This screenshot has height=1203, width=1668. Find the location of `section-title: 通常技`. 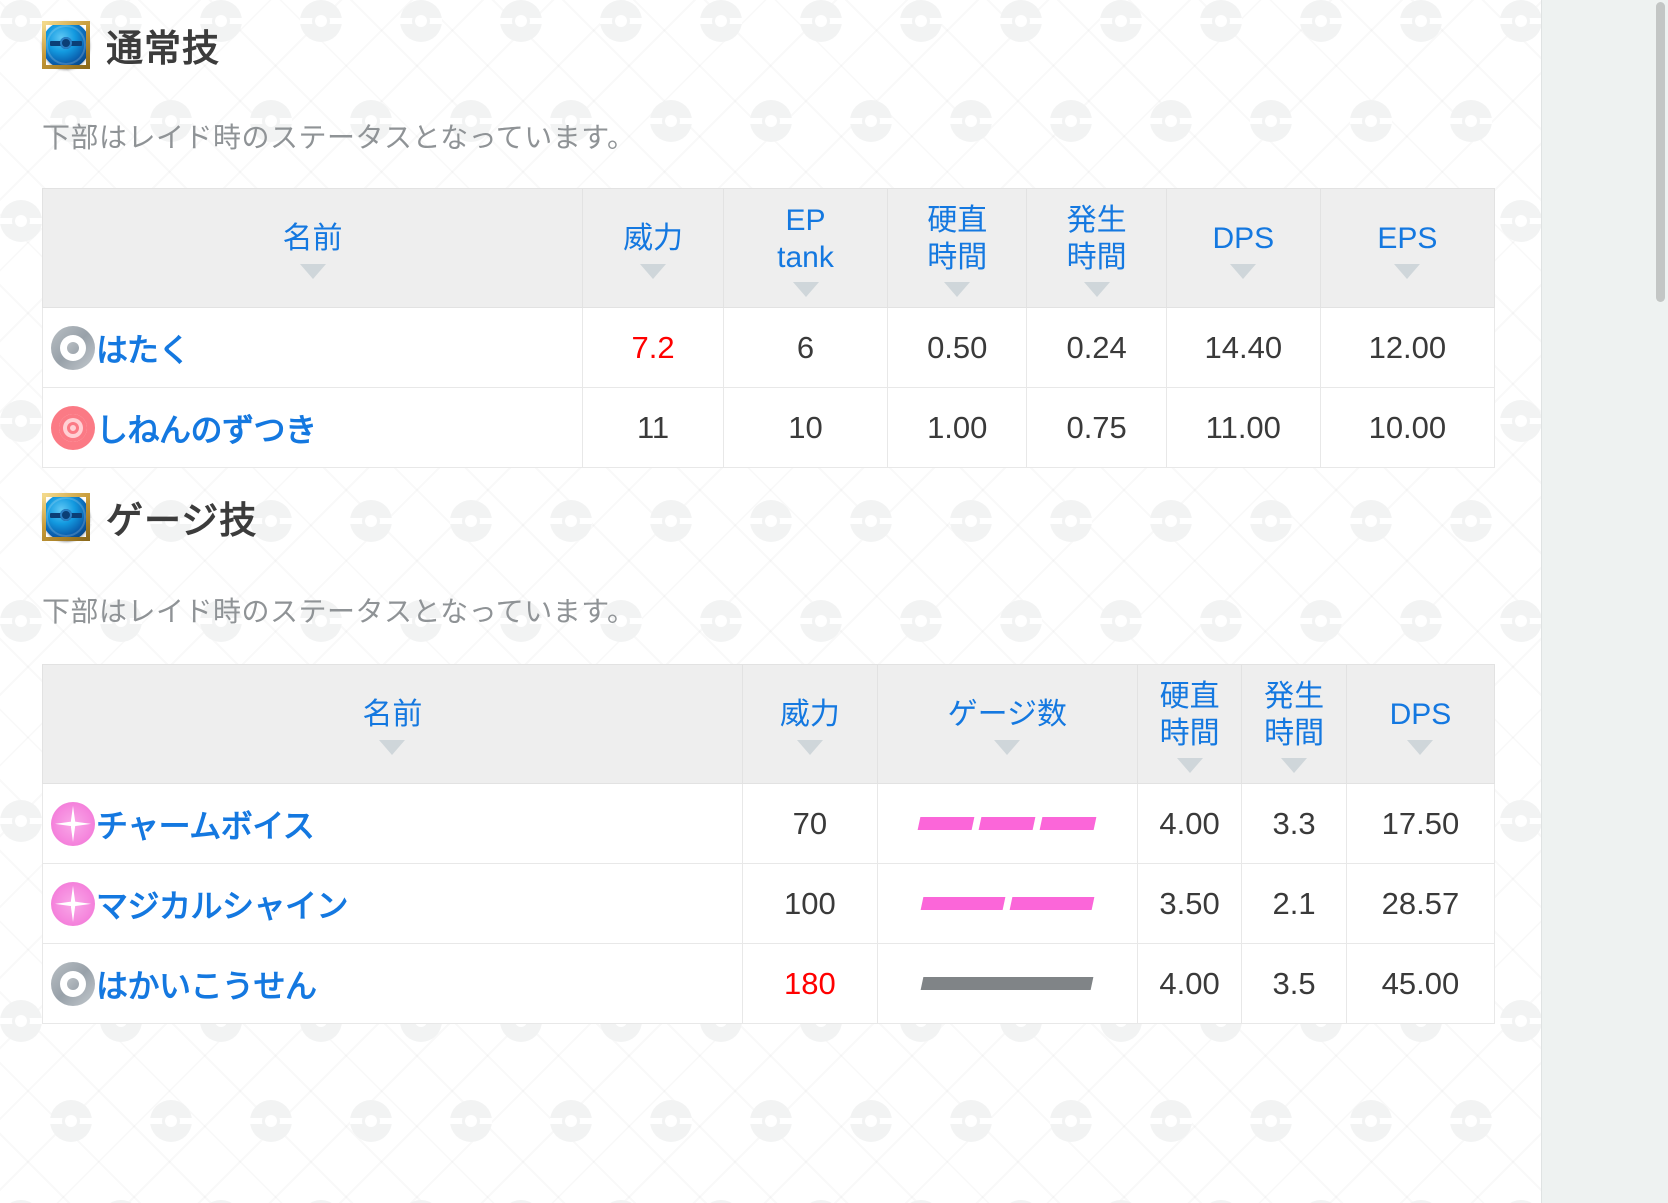

section-title: 通常技 is located at coordinates (163, 48).